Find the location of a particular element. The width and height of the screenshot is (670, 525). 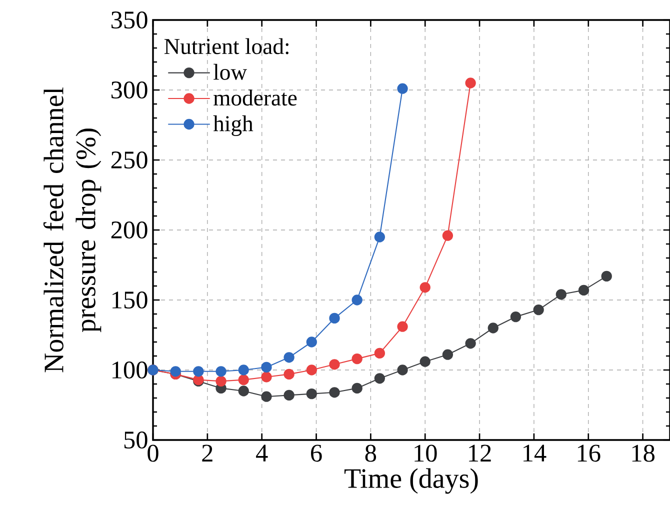

legend-label: moderate is located at coordinates (255, 98).